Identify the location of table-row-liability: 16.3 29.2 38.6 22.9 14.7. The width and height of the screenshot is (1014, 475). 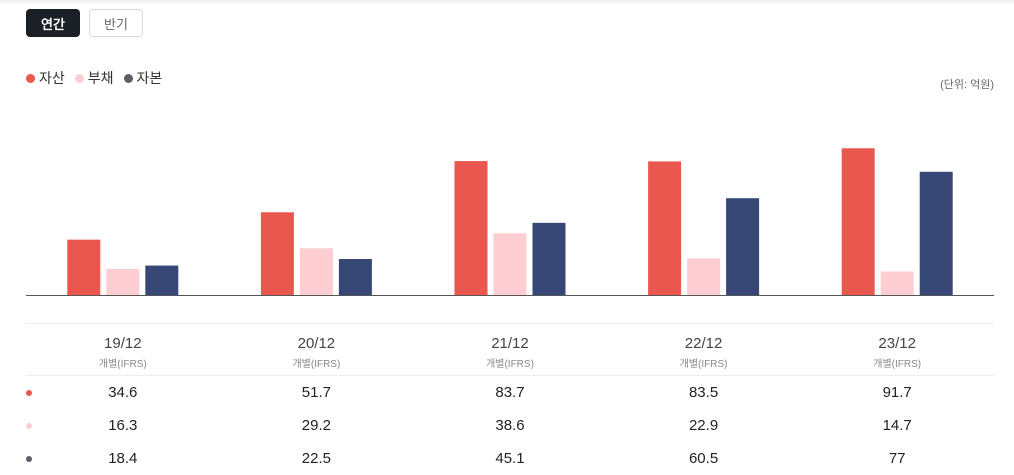
(510, 425).